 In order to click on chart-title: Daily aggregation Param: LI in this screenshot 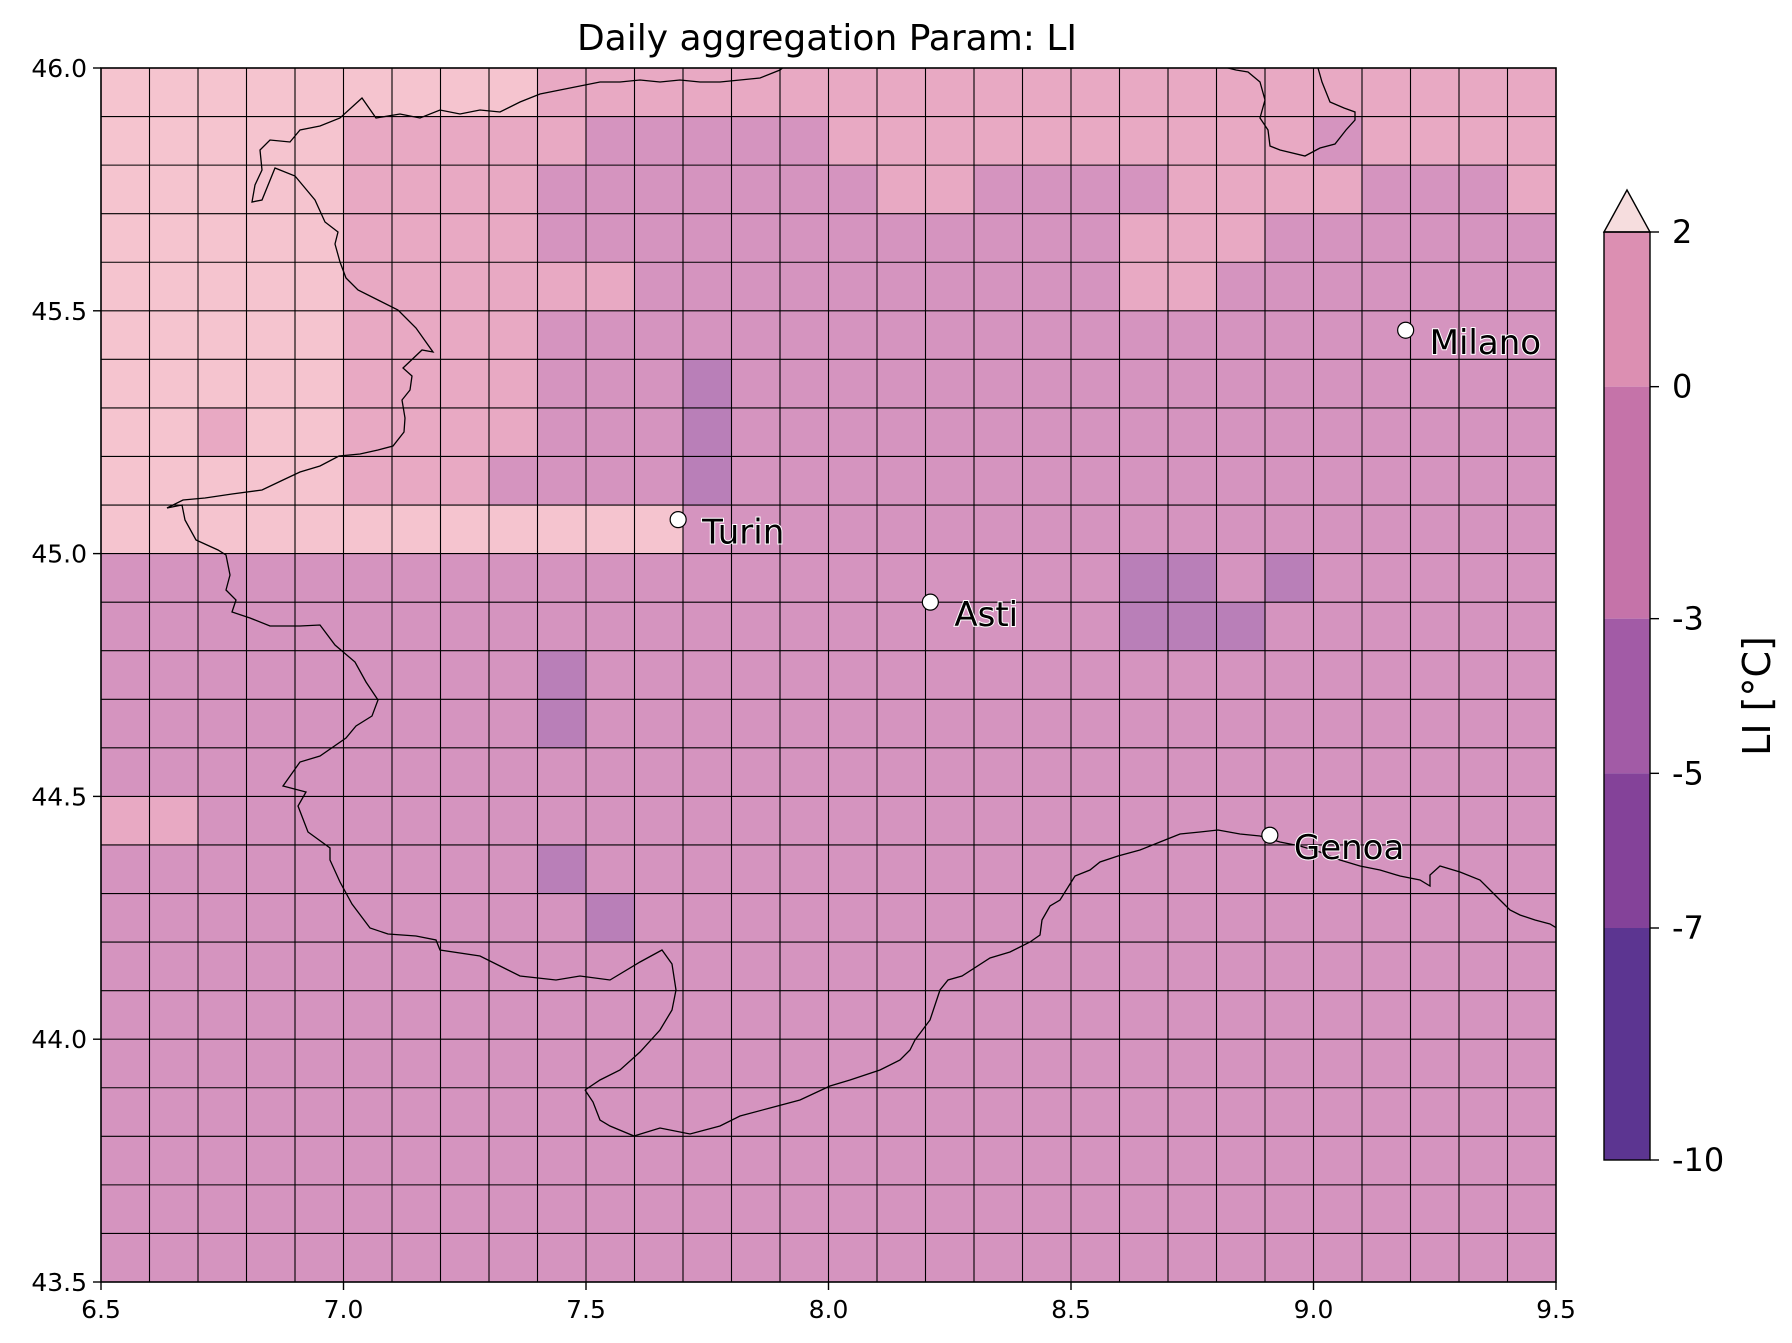, I will do `click(827, 38)`.